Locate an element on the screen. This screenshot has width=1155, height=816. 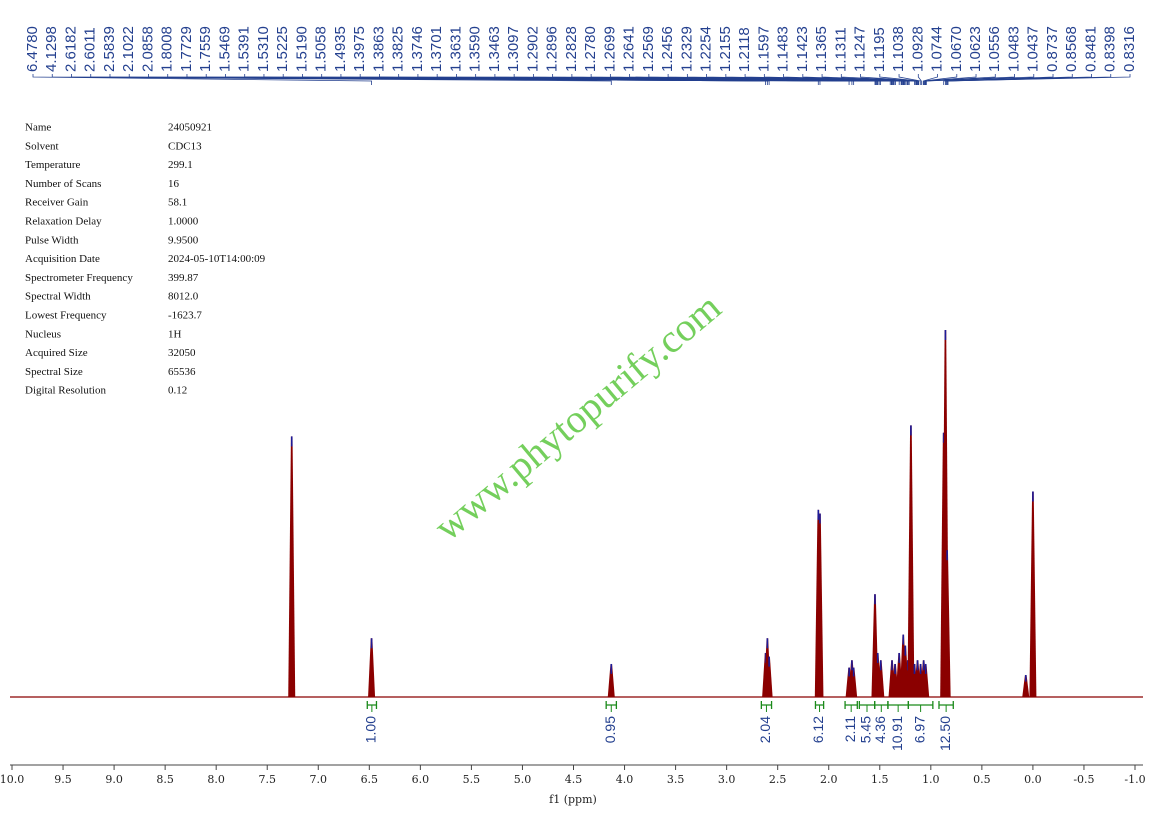
param-value: 2024-05-10T14:00:09 is located at coordinates (217, 259).